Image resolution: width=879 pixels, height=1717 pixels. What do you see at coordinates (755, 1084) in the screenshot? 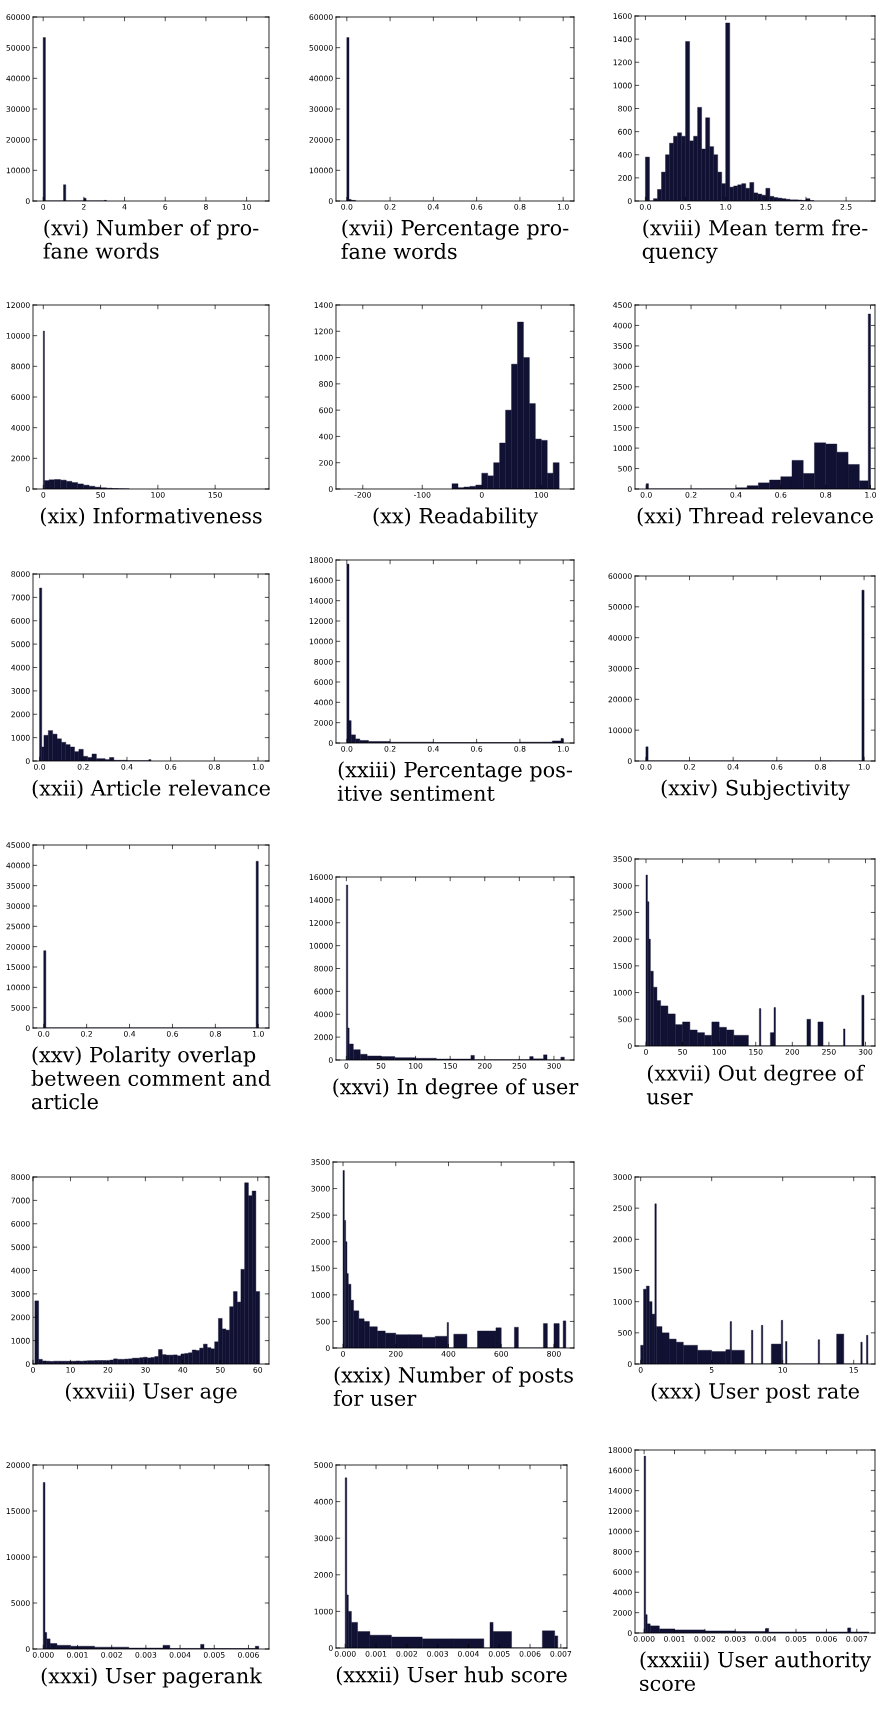
I see `text: (xxvii) Out degree of user` at bounding box center [755, 1084].